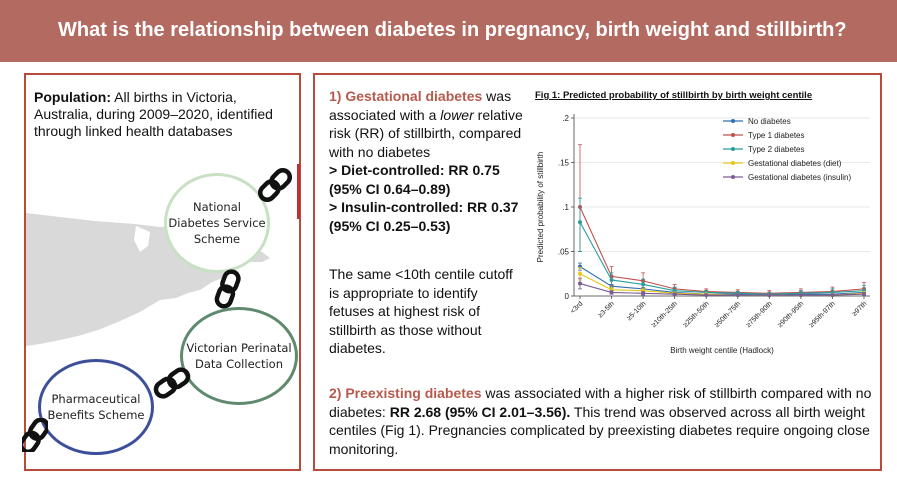 Image resolution: width=897 pixels, height=478 pixels. Describe the element at coordinates (728, 314) in the screenshot. I see `x-tick-label: ≥50th-75th` at that location.